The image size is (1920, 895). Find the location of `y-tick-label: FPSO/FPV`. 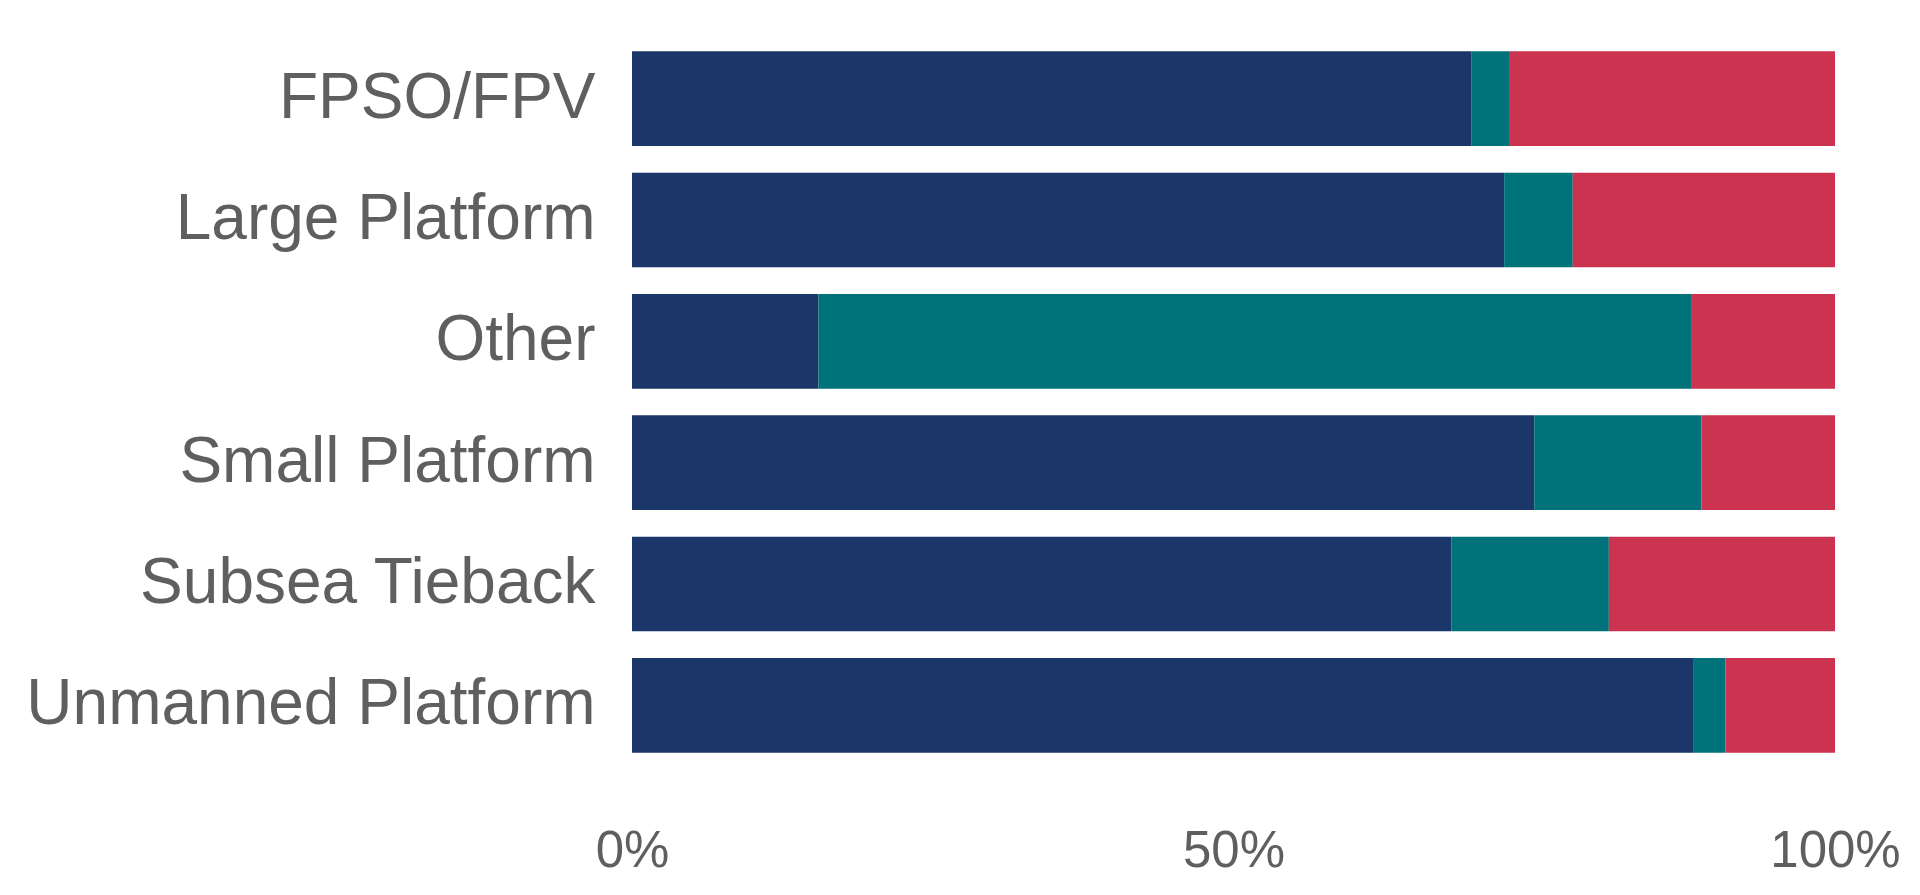

y-tick-label: FPSO/FPV is located at coordinates (437, 95).